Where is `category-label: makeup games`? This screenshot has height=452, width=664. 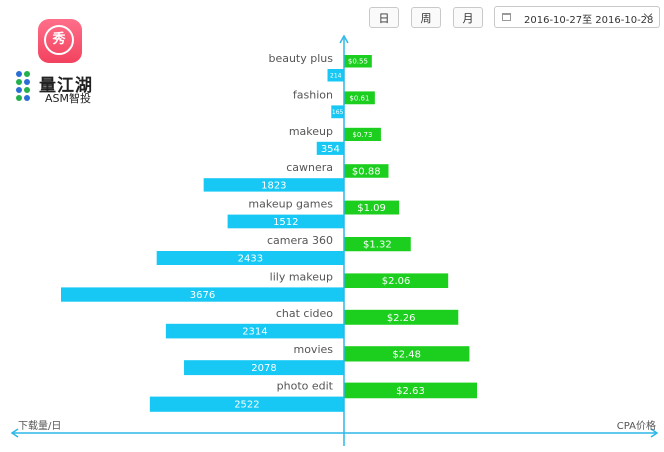
category-label: makeup games is located at coordinates (290, 204).